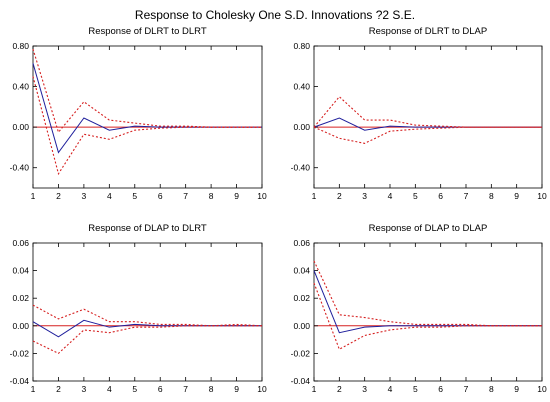  Describe the element at coordinates (147, 31) in the screenshot. I see `panel-title: Response of DLRT to DLRT` at that location.